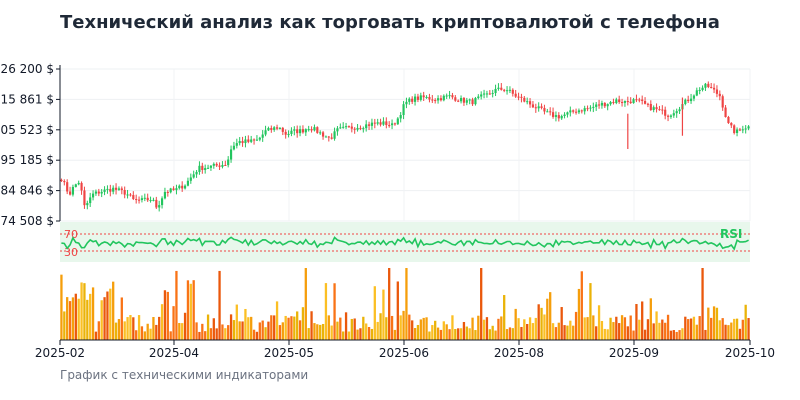 The width and height of the screenshot is (800, 400). Describe the element at coordinates (27, 130) in the screenshot. I see `y-tick-label: 205 523 $` at that location.